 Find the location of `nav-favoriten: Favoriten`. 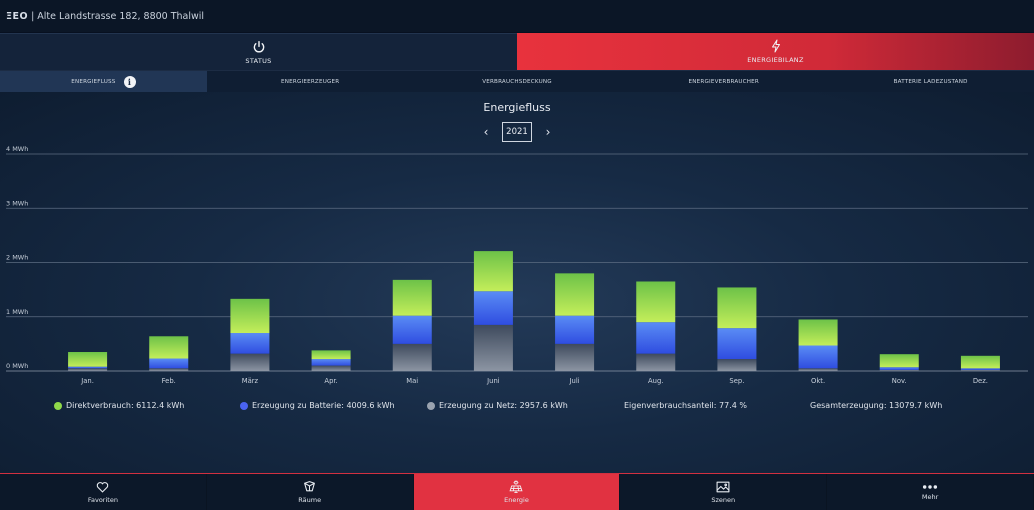

nav-favoriten: Favoriten is located at coordinates (103, 492).